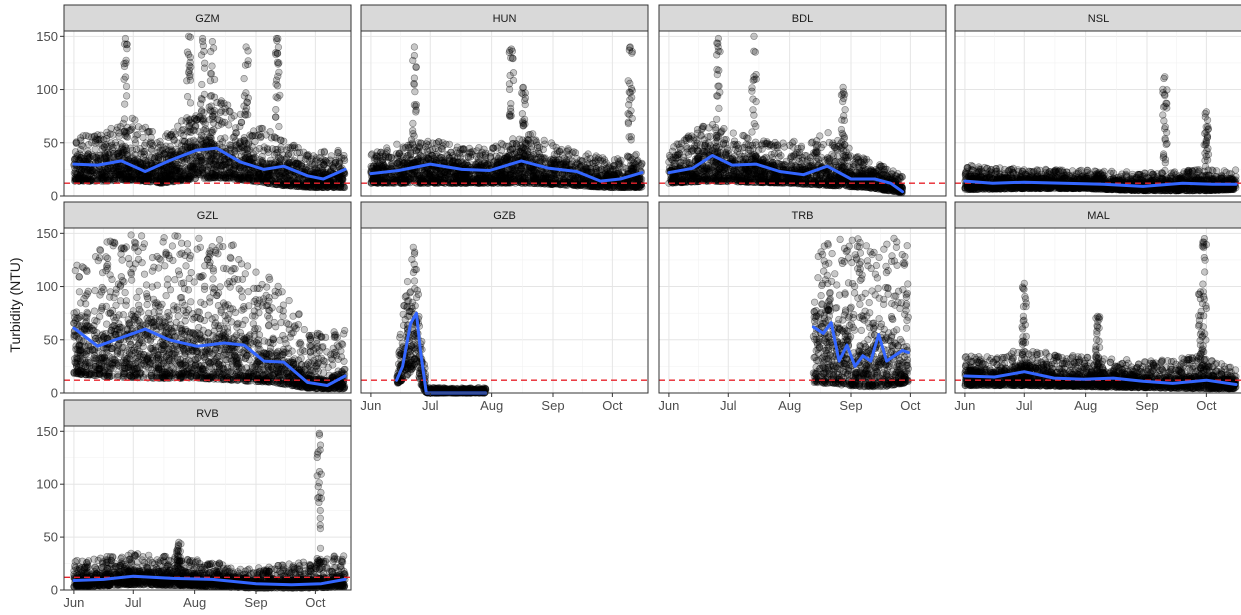  What do you see at coordinates (15, 304) in the screenshot?
I see `y-axis-label: Turbidity (NTU)` at bounding box center [15, 304].